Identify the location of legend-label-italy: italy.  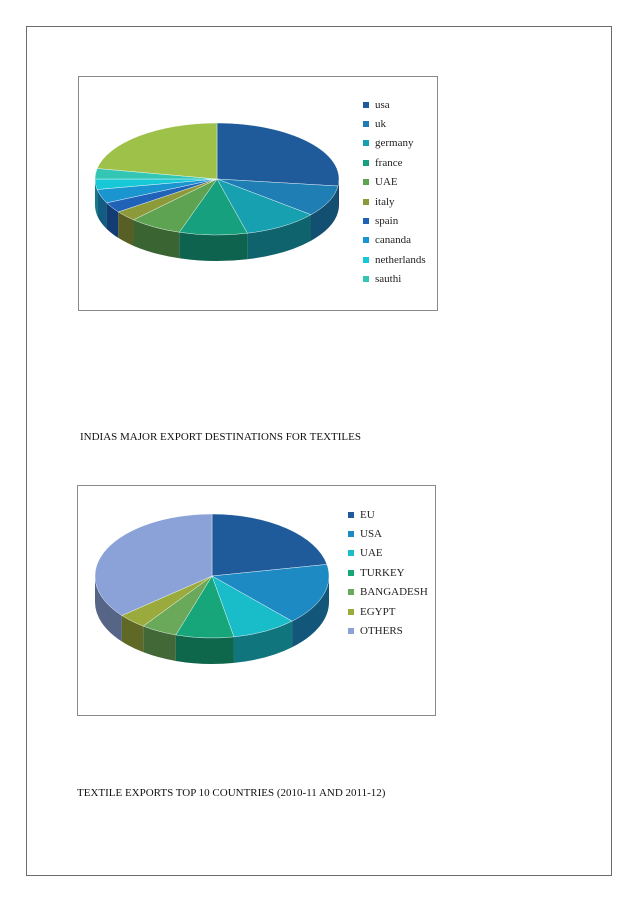
(385, 201).